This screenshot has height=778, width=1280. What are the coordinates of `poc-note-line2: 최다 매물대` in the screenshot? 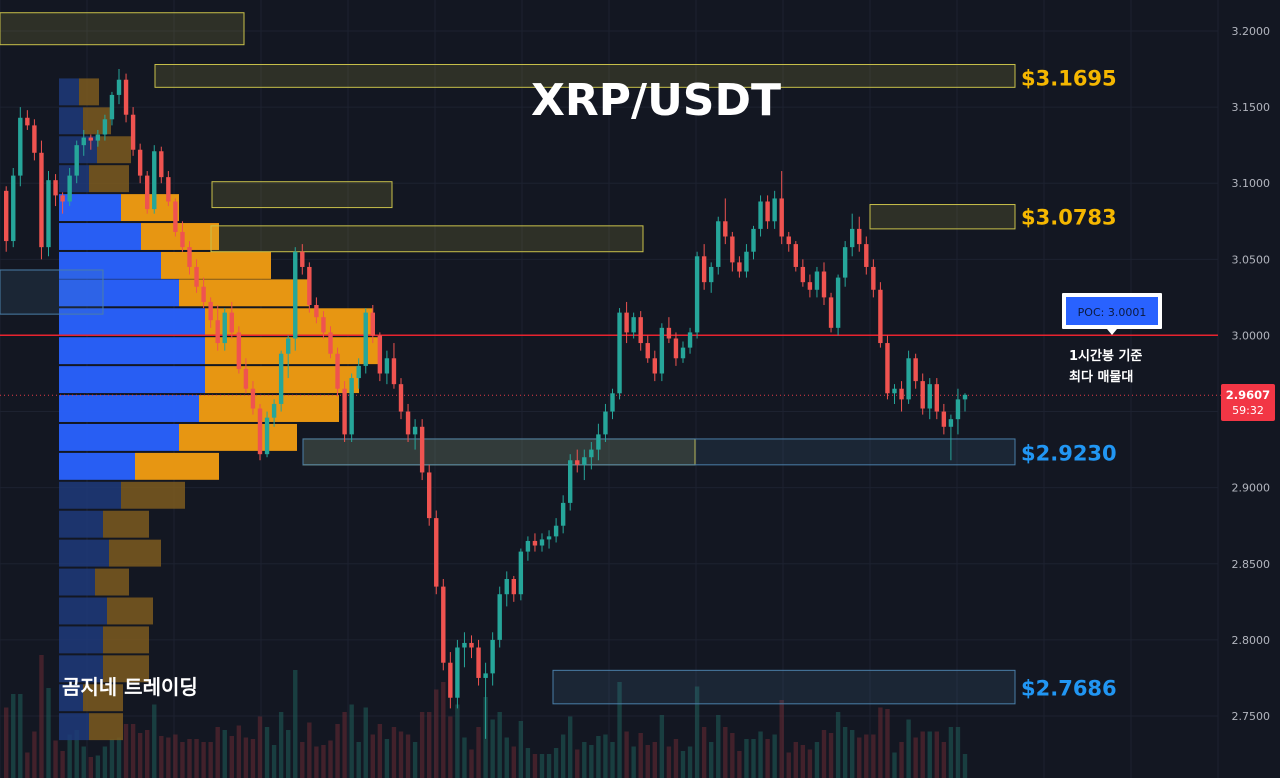 It's located at (1101, 377).